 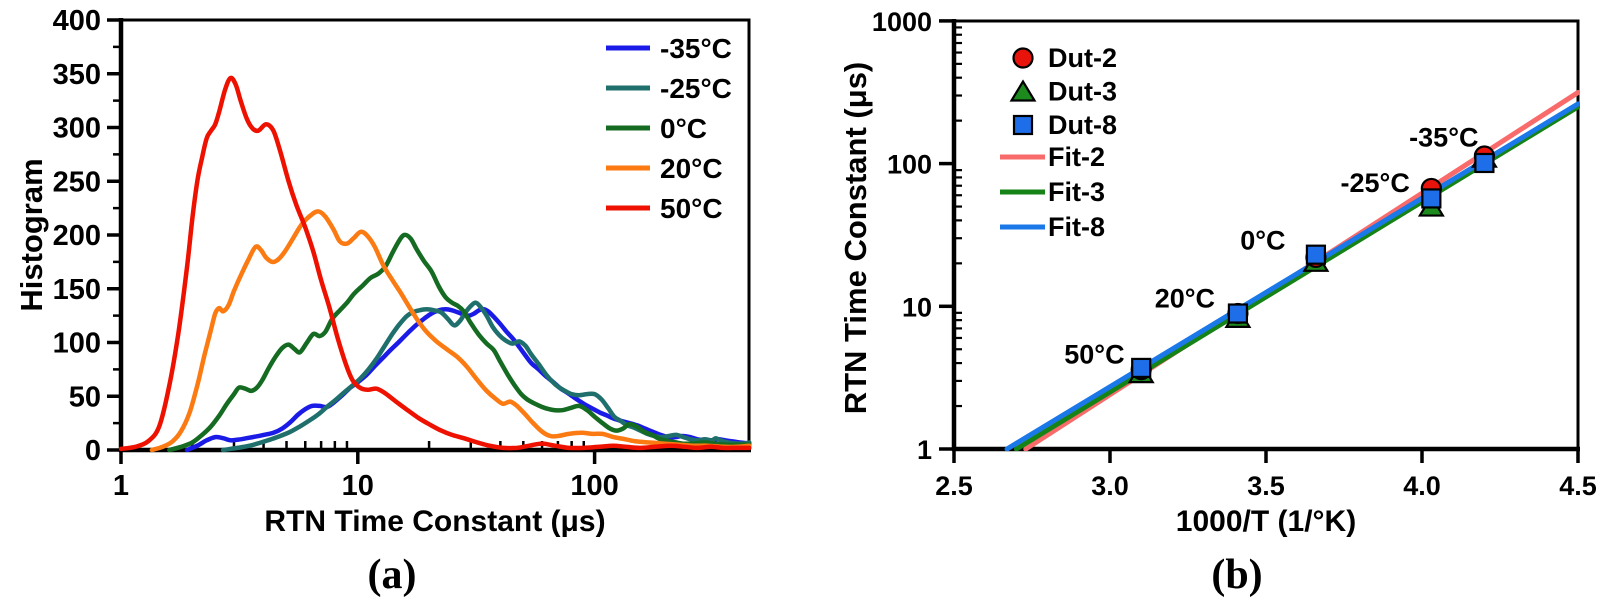 I want to click on y-tick-label-a: 0, so click(x=93, y=451).